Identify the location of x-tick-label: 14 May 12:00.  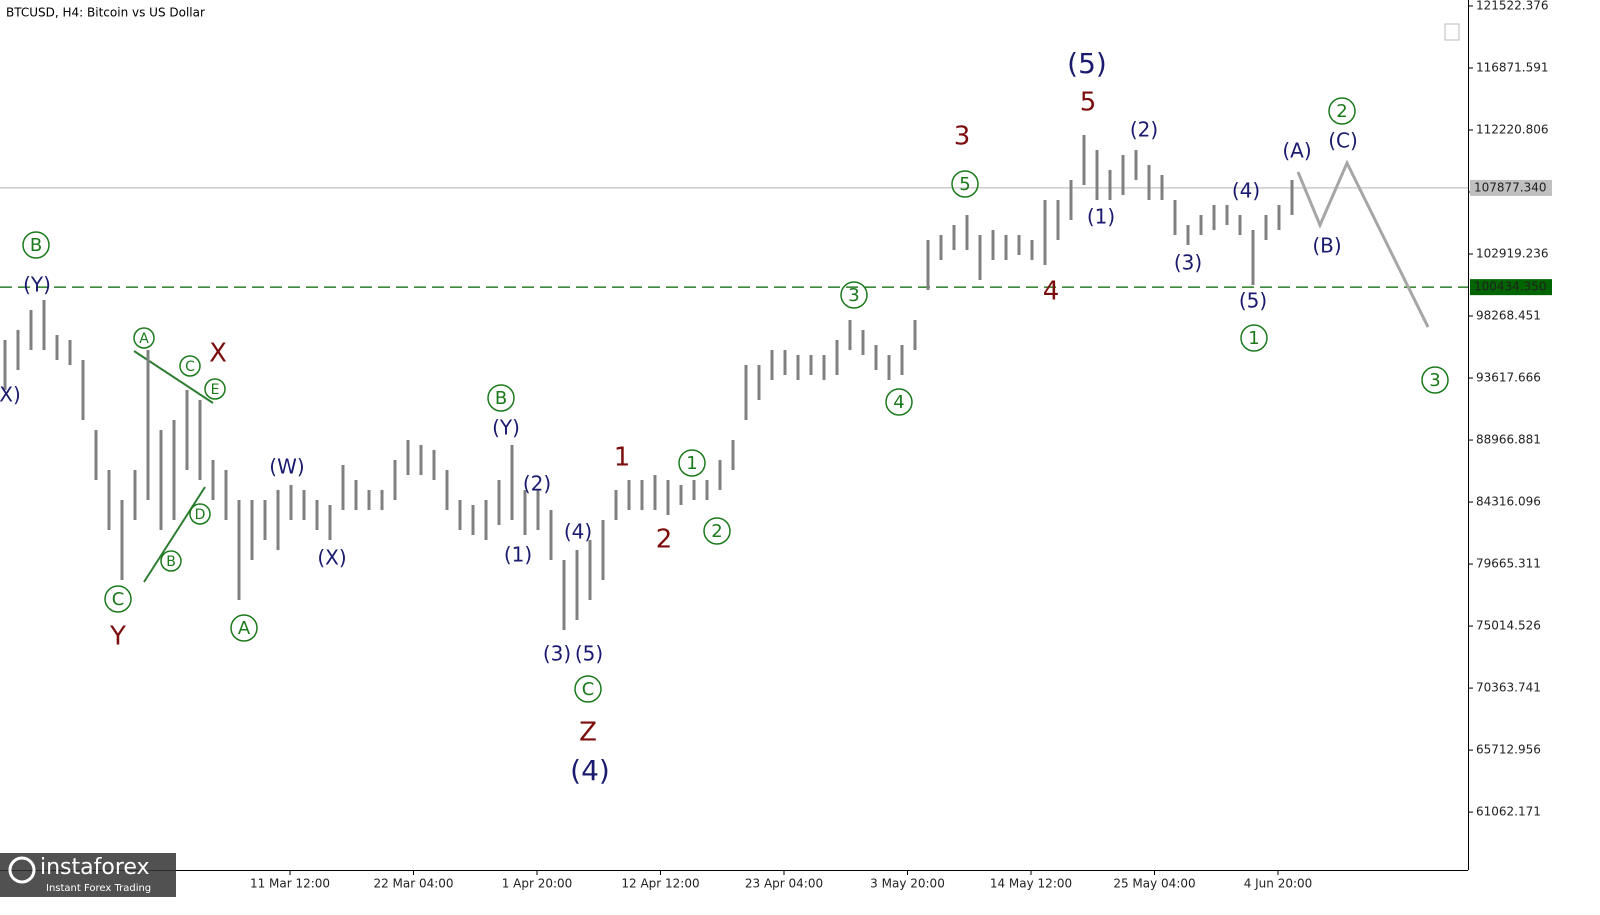
(1031, 884).